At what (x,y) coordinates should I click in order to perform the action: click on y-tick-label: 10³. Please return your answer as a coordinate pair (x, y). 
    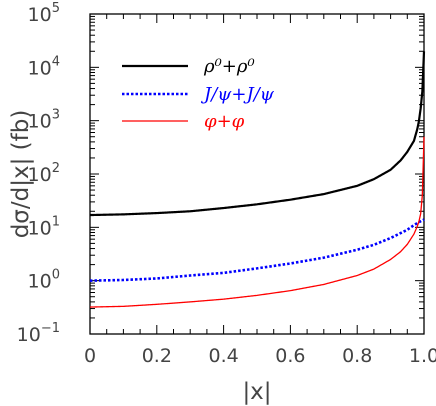
    Looking at the image, I should click on (44, 120).